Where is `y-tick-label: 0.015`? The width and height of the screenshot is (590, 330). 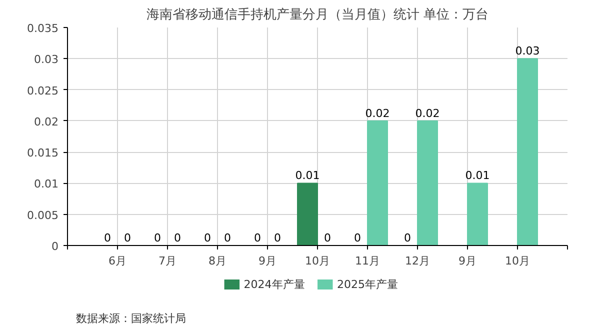 y-tick-label: 0.015 is located at coordinates (43, 153).